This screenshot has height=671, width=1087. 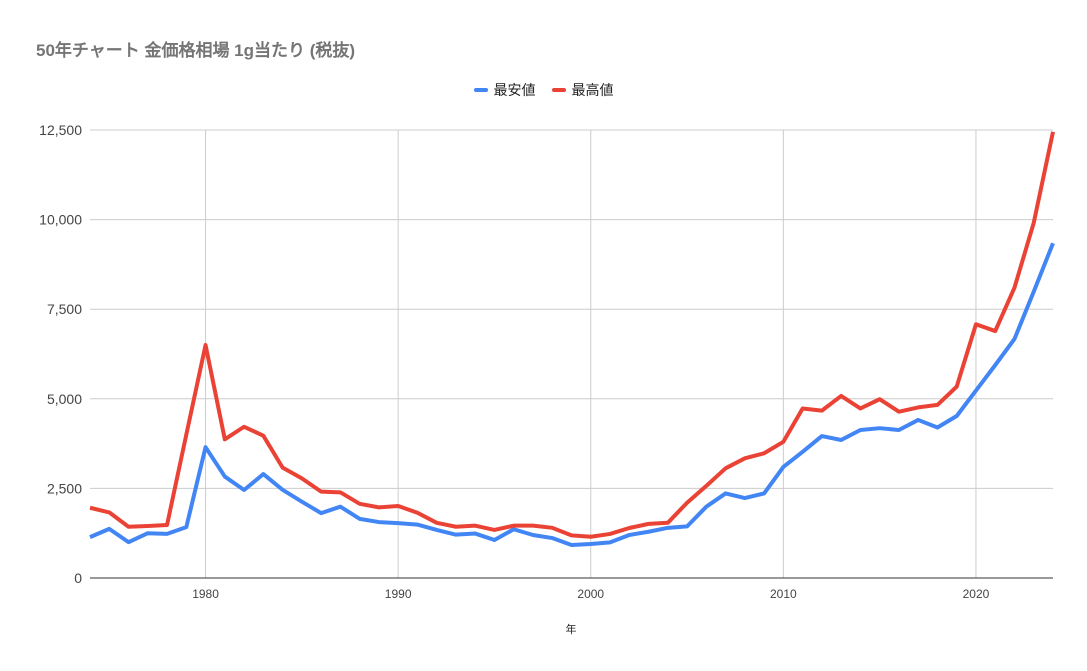 What do you see at coordinates (60, 220) in the screenshot?
I see `y-tick-label: 10,000` at bounding box center [60, 220].